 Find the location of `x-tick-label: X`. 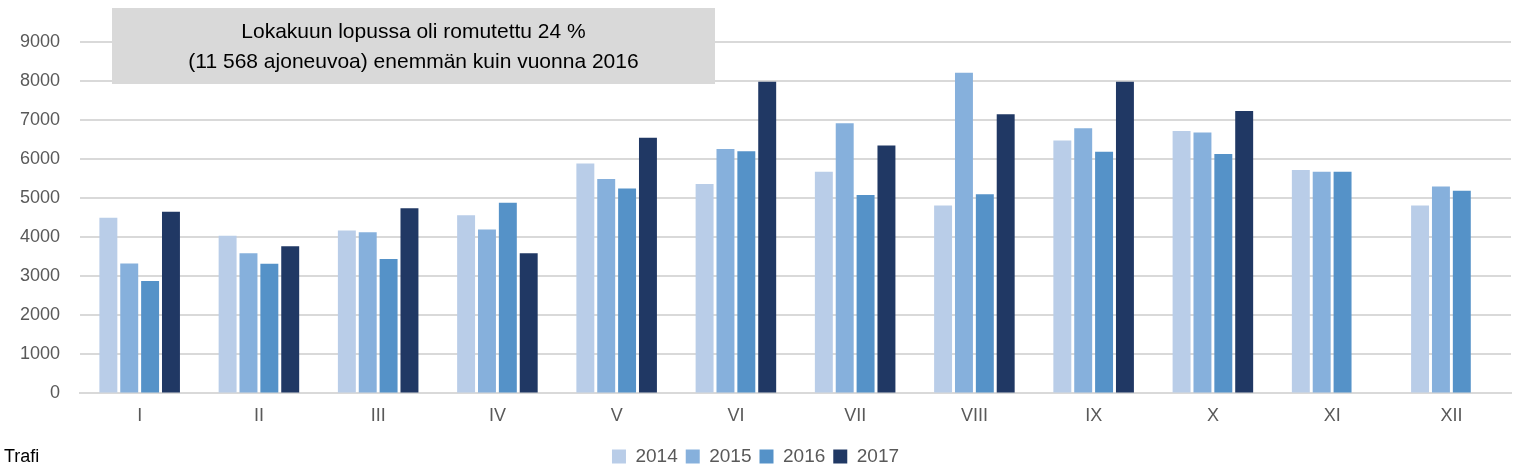

x-tick-label: X is located at coordinates (1212, 415).